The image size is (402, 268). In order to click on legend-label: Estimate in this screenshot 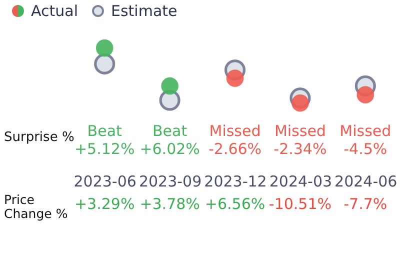, I will do `click(144, 11)`.